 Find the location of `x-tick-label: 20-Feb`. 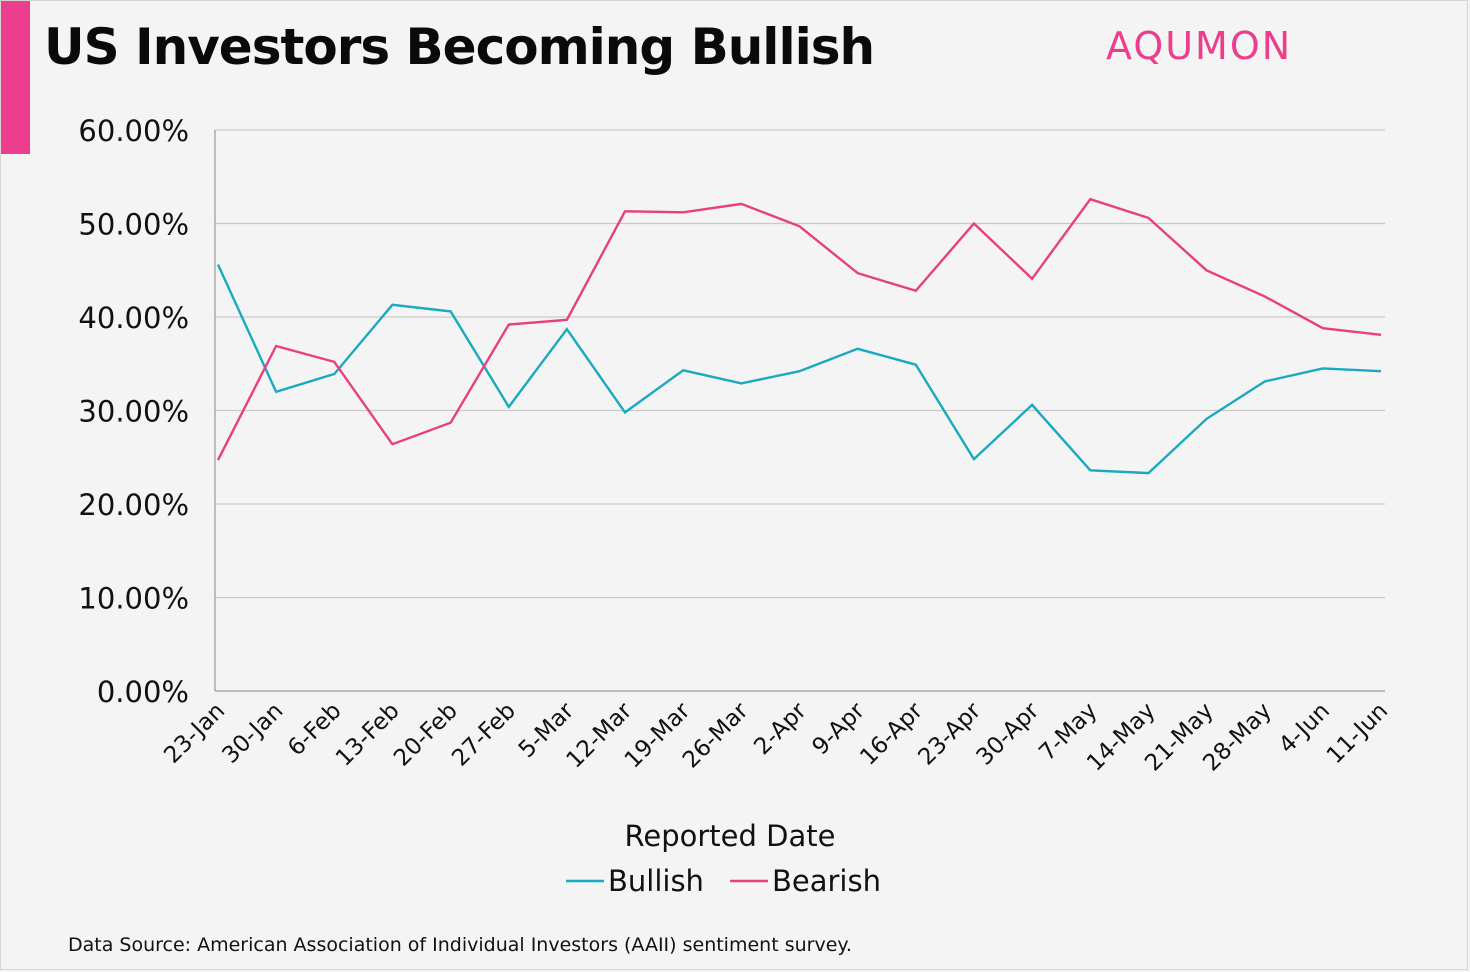

x-tick-label: 20-Feb is located at coordinates (426, 735).